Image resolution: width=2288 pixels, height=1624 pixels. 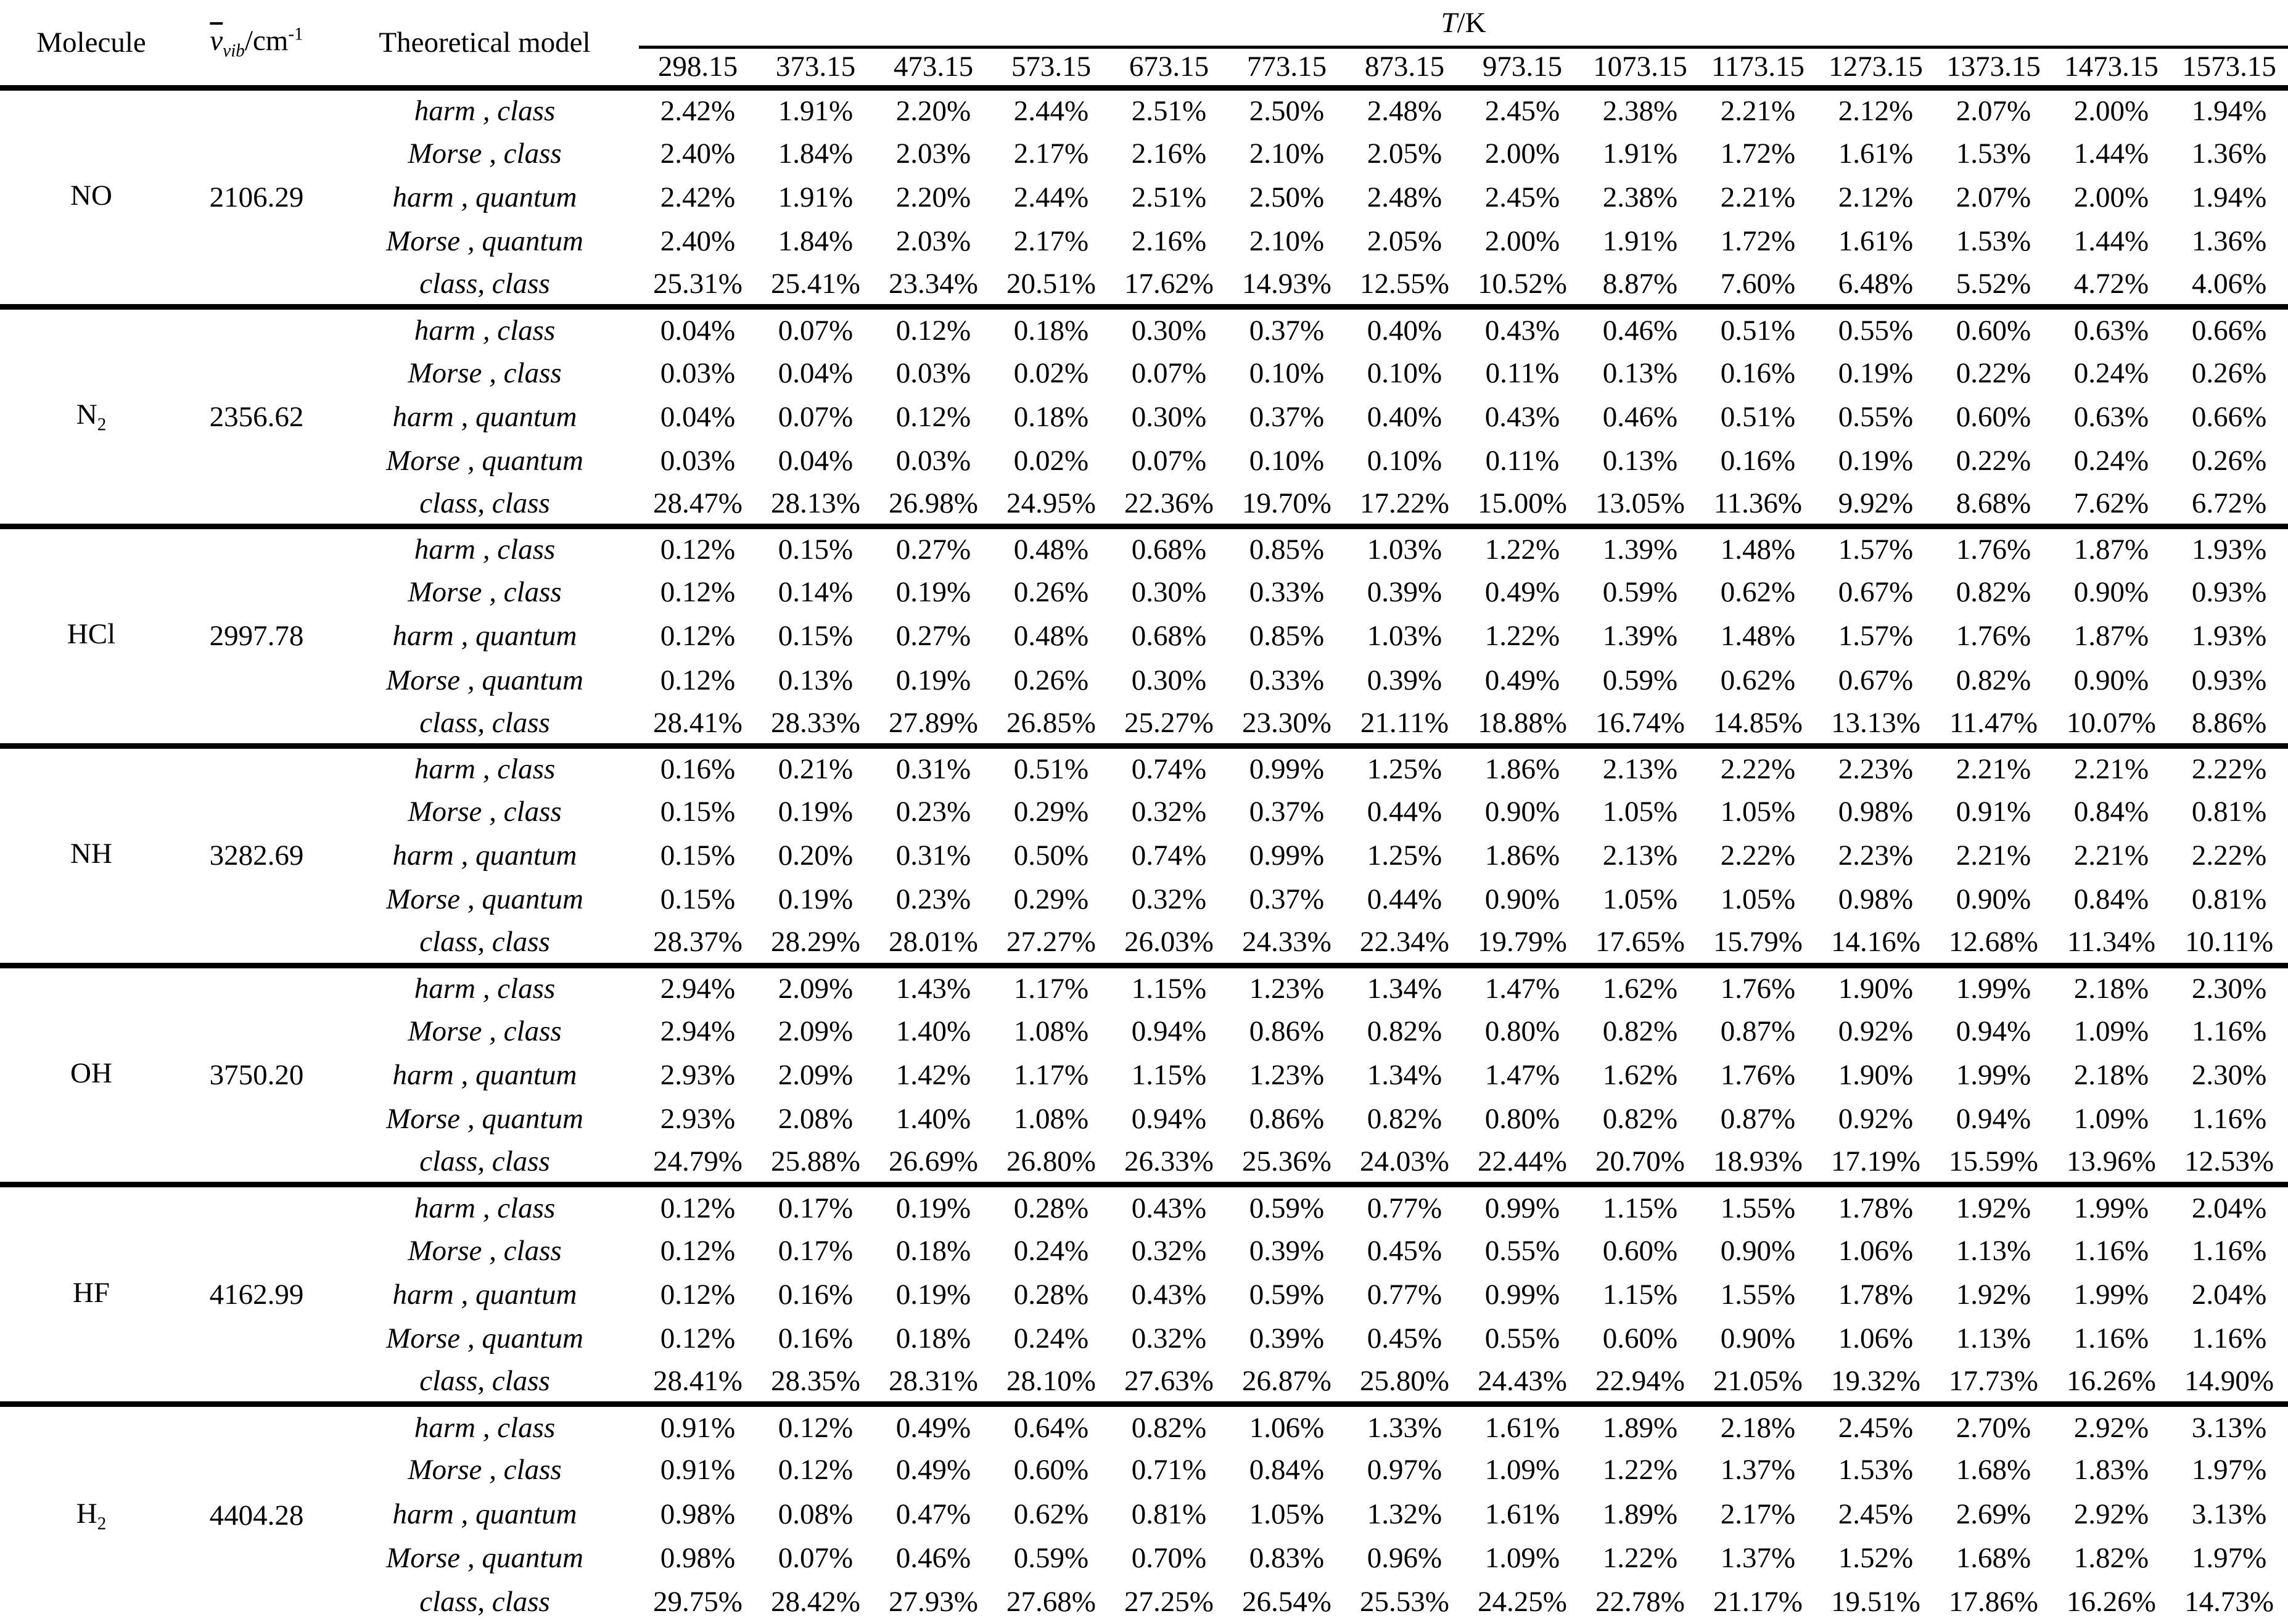 What do you see at coordinates (1287, 1424) in the screenshot?
I see `value-cell: 1.06%` at bounding box center [1287, 1424].